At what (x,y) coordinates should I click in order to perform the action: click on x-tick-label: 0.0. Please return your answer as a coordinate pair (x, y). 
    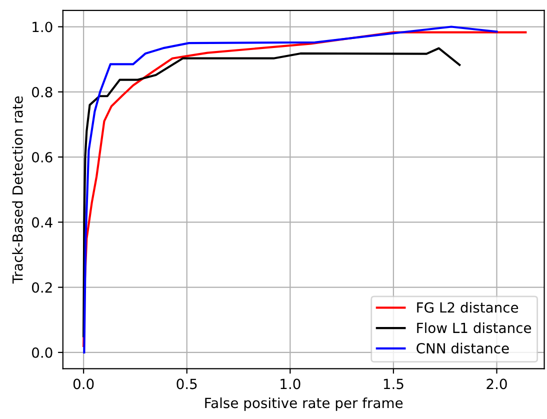
    Looking at the image, I should click on (83, 384).